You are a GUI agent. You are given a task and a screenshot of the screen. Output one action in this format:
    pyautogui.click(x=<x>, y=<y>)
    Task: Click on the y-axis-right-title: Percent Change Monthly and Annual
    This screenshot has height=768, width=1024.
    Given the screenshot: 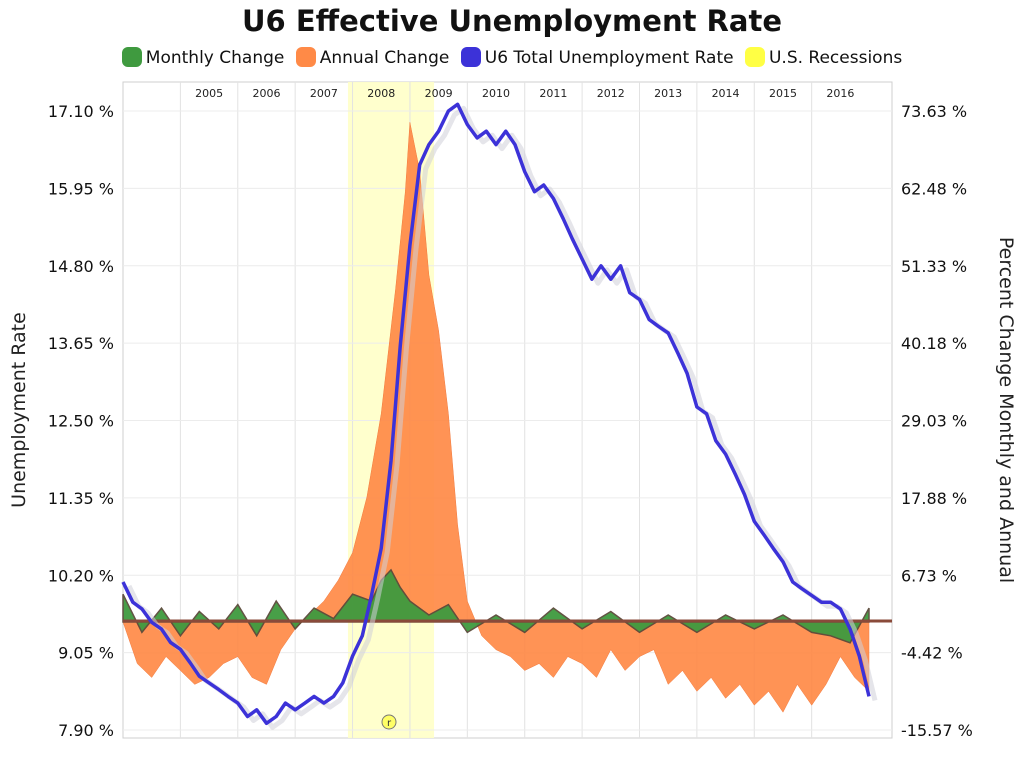 What is the action you would take?
    pyautogui.click(x=1006, y=410)
    